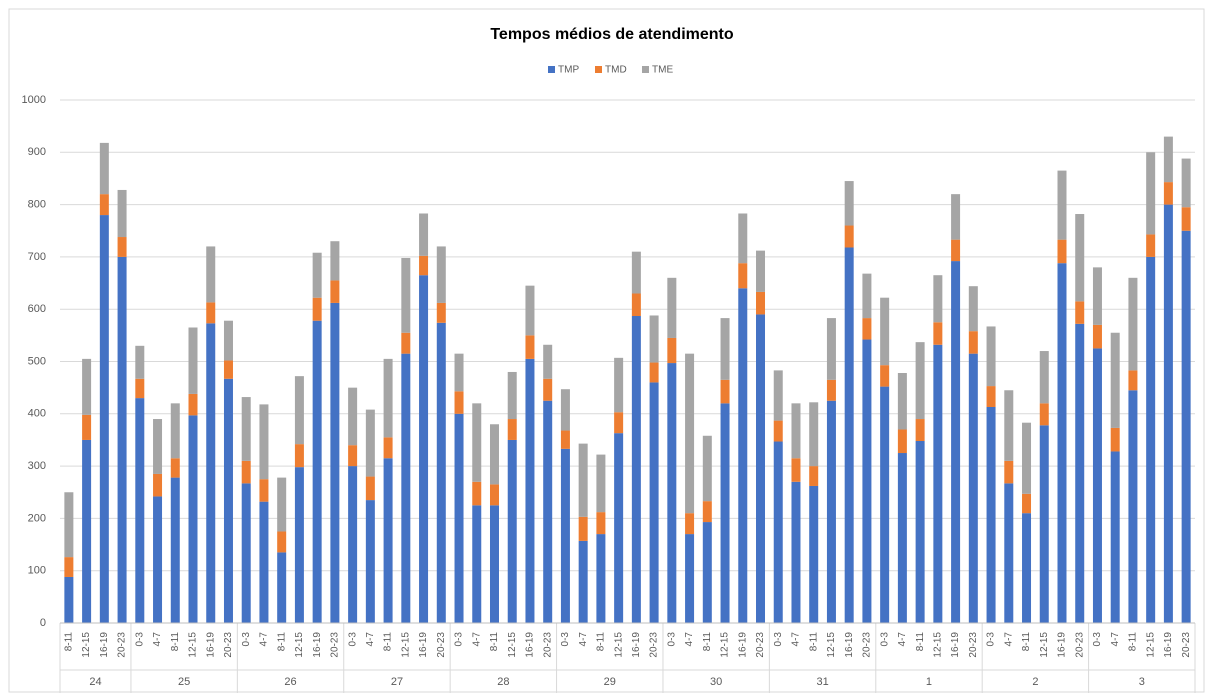  What do you see at coordinates (95, 682) in the screenshot?
I see `group-label: 24` at bounding box center [95, 682].